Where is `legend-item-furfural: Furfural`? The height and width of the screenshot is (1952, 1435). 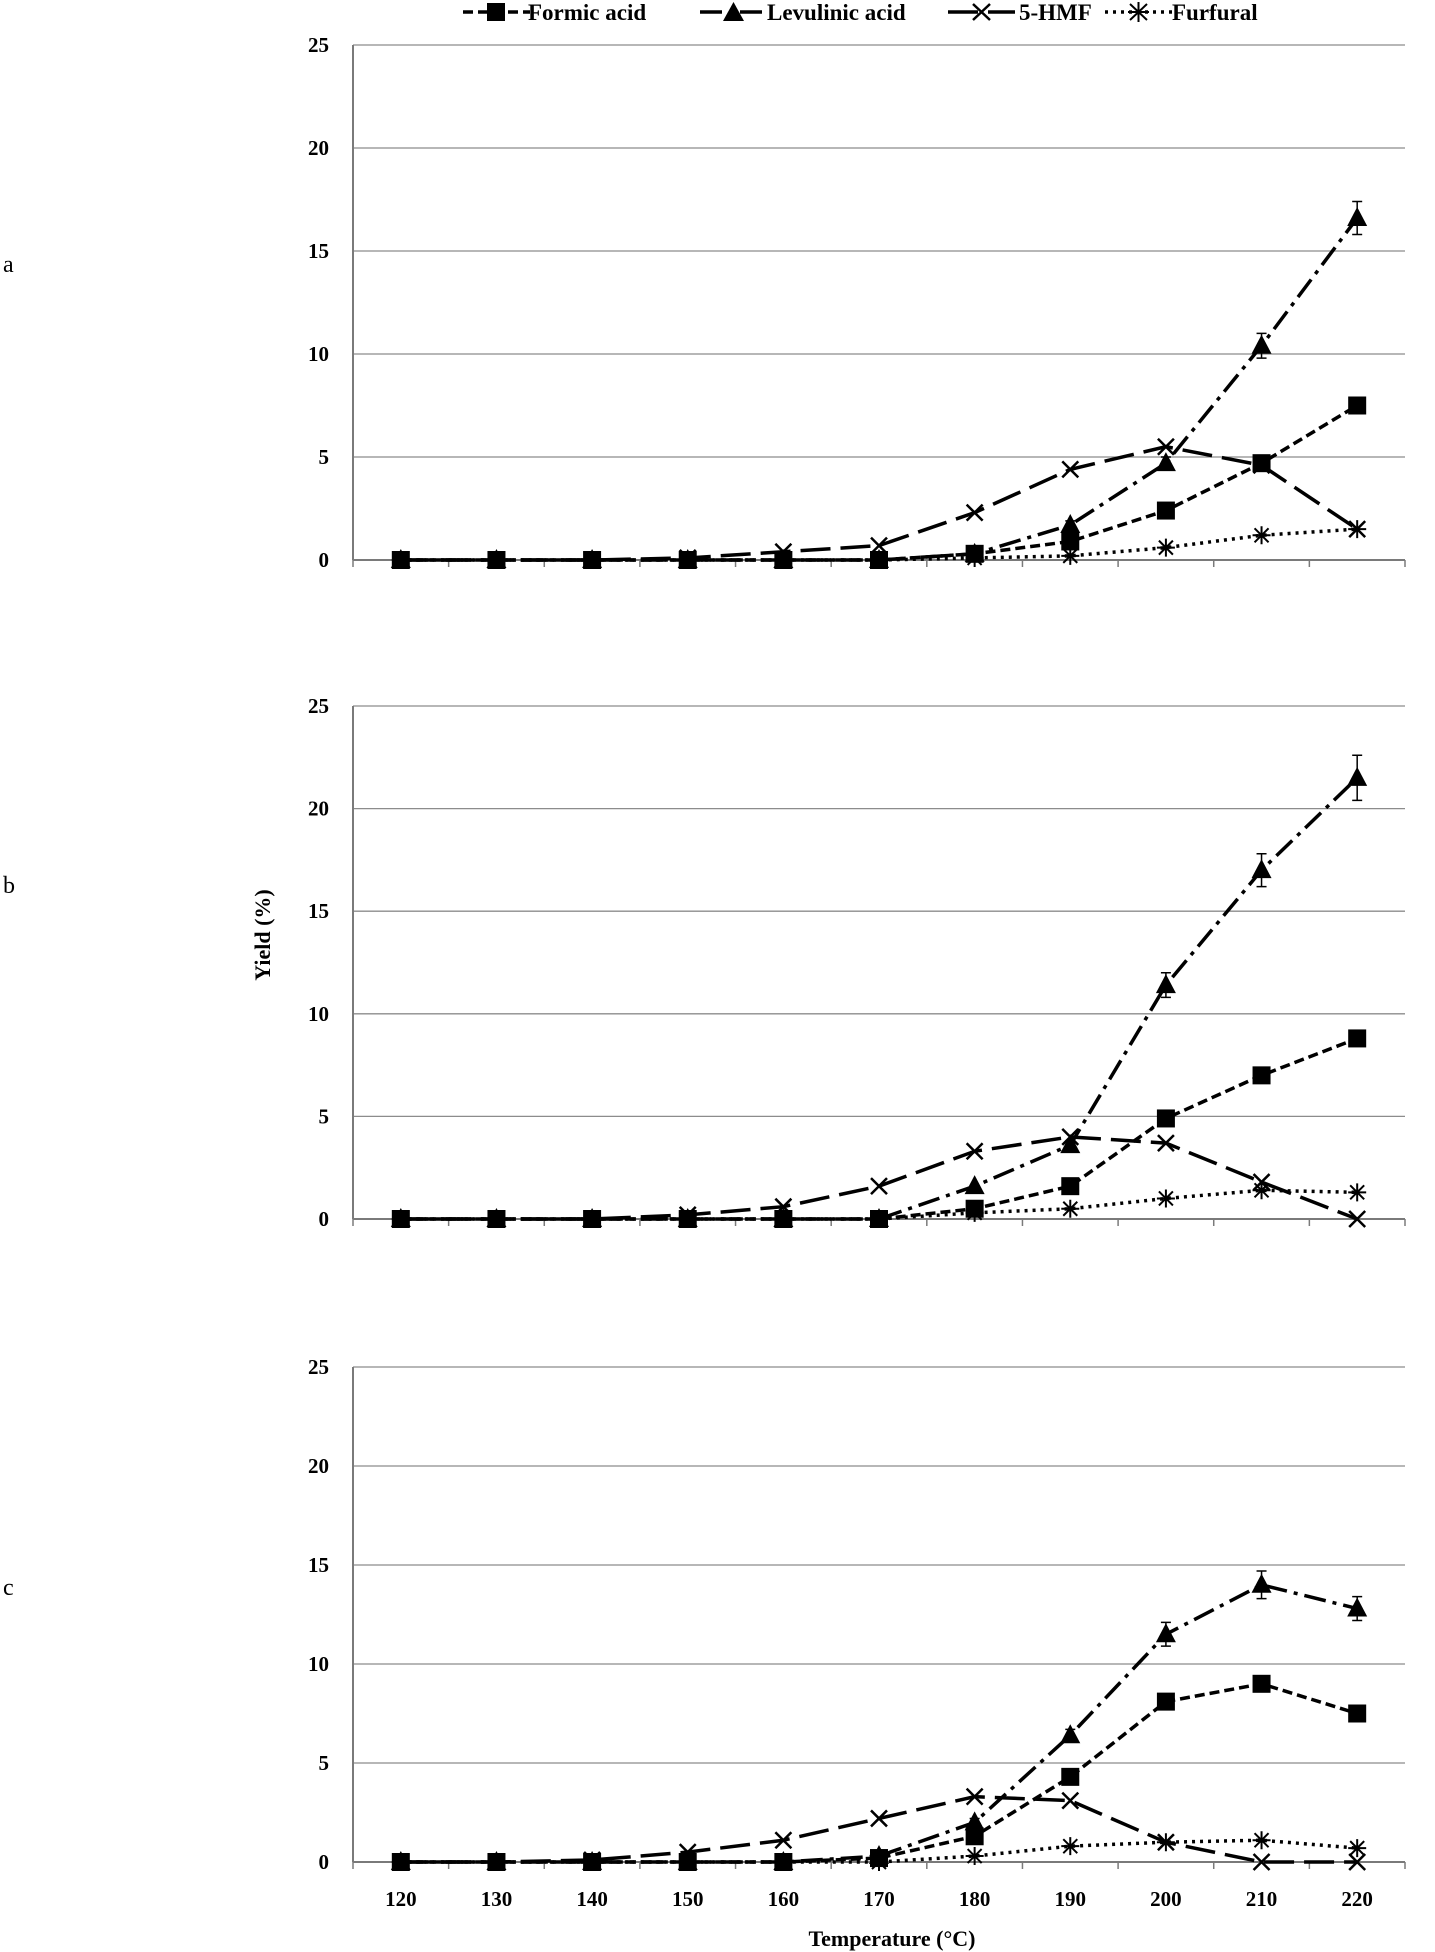
legend-item-furfural: Furfural is located at coordinates (1181, 12).